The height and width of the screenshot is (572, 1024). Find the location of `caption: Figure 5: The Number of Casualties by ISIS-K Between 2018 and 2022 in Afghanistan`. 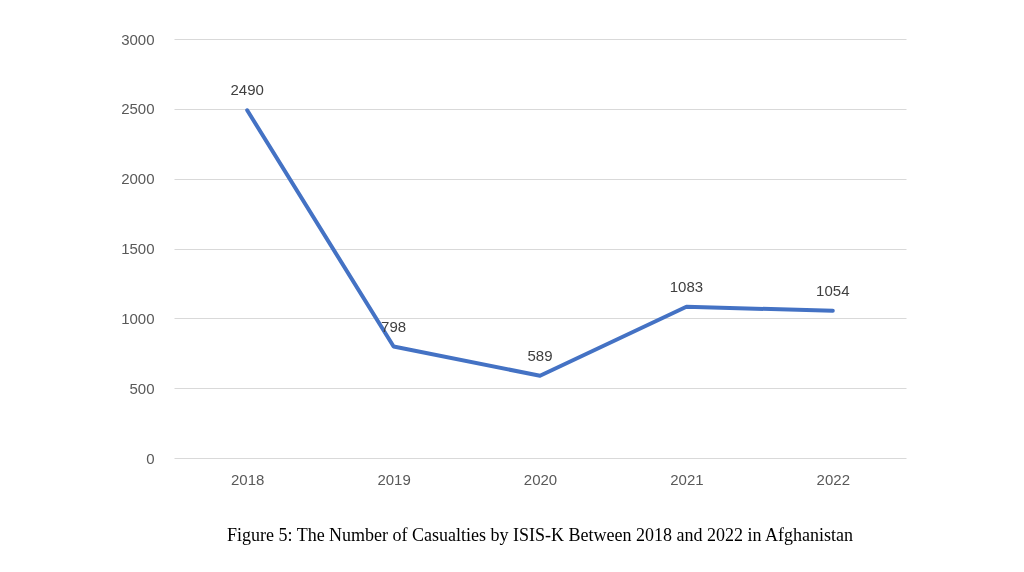

caption: Figure 5: The Number of Casualties by ISIS-K Between 2018 and 2022 in Afghanistan is located at coordinates (540, 535).